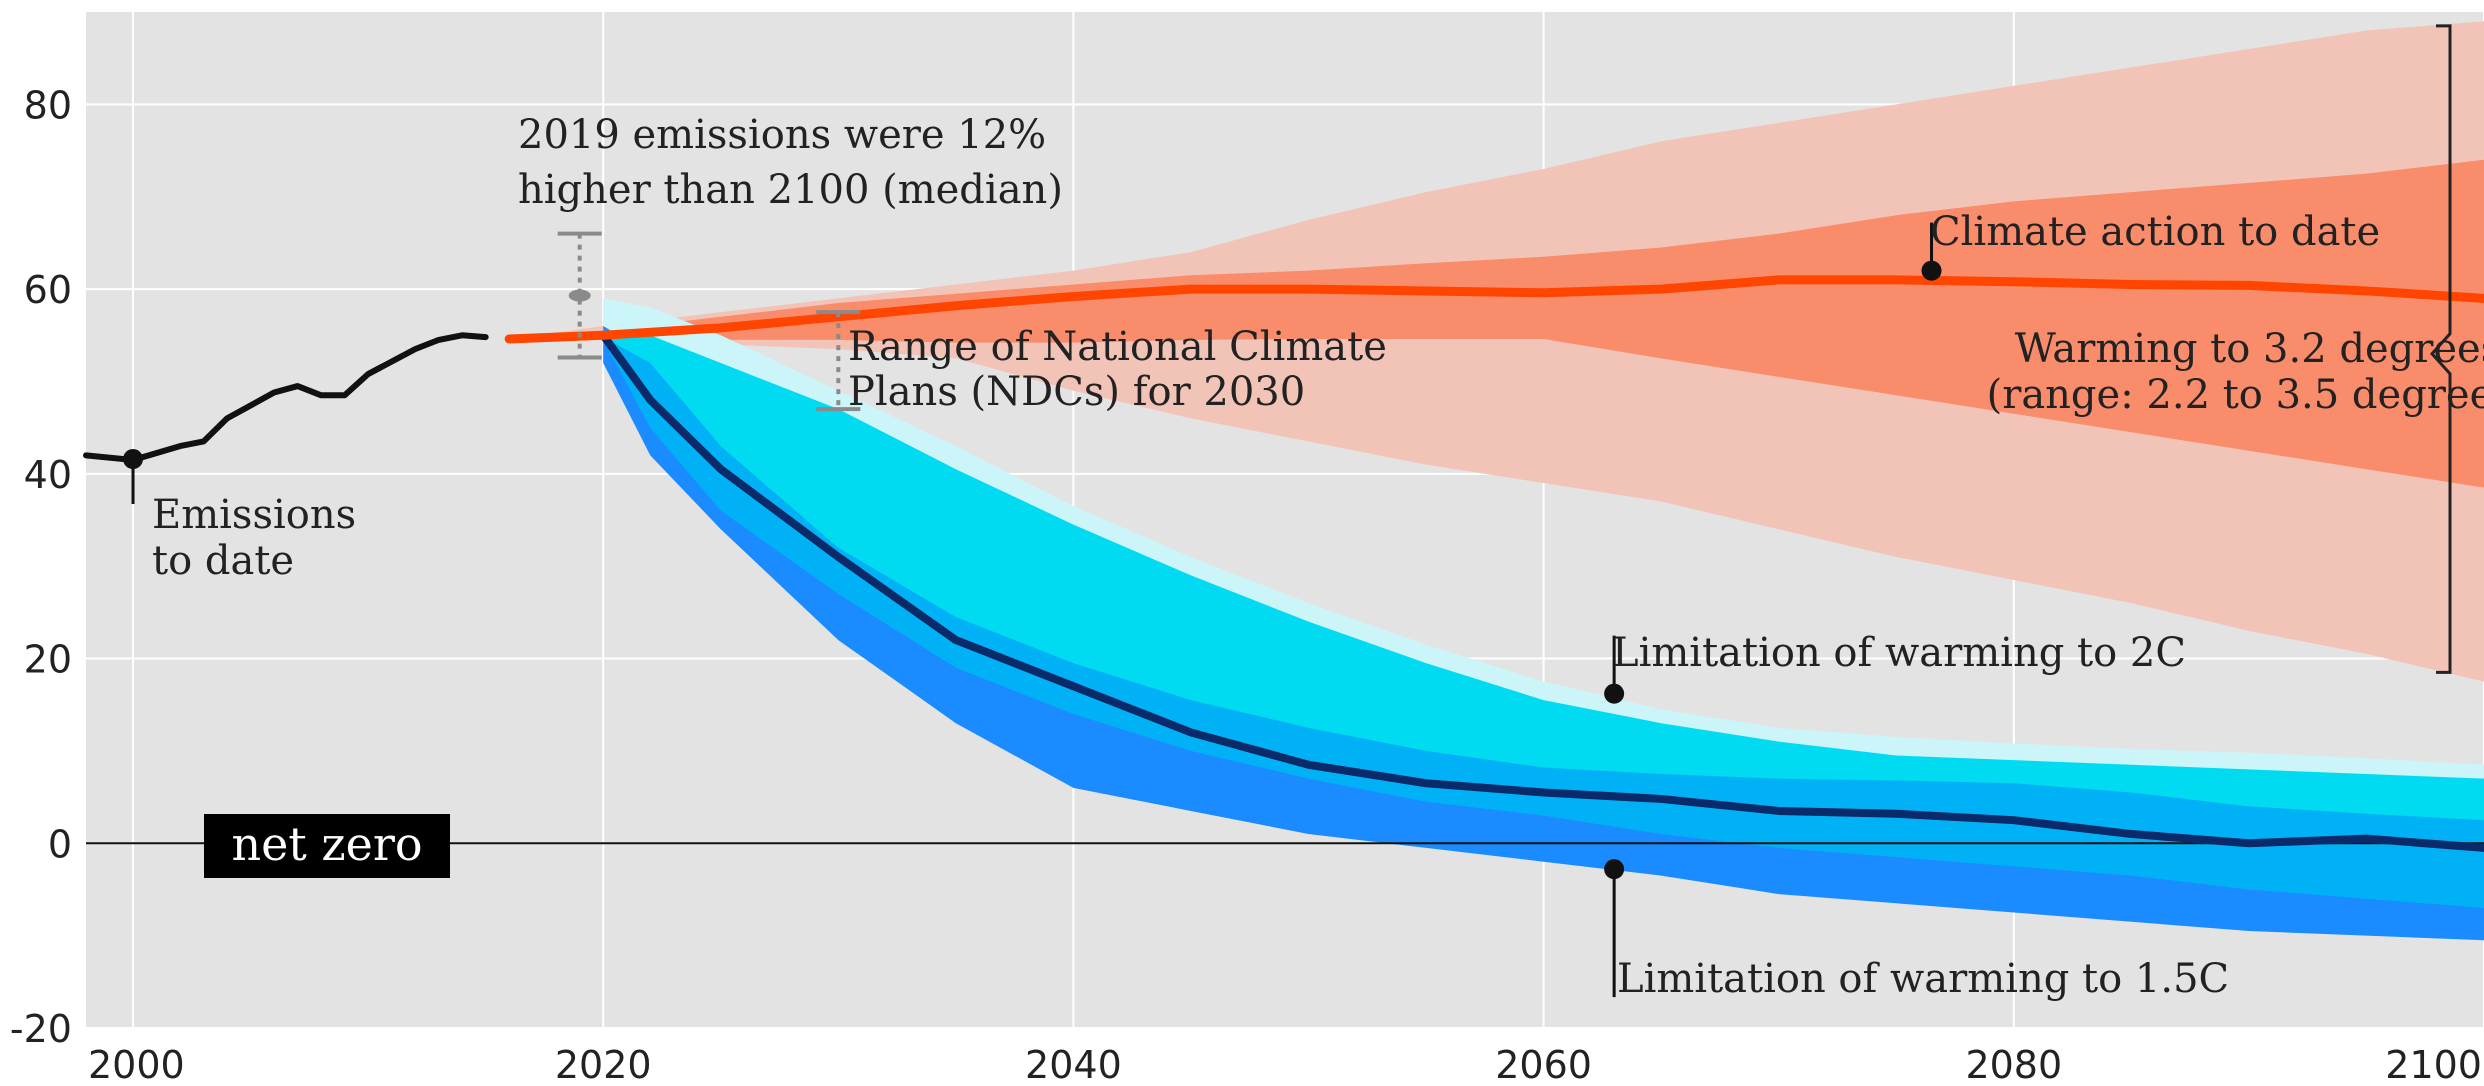 The height and width of the screenshot is (1086, 2484). What do you see at coordinates (254, 515) in the screenshot?
I see `annotation-emissions-to-date-line1: Emissions` at bounding box center [254, 515].